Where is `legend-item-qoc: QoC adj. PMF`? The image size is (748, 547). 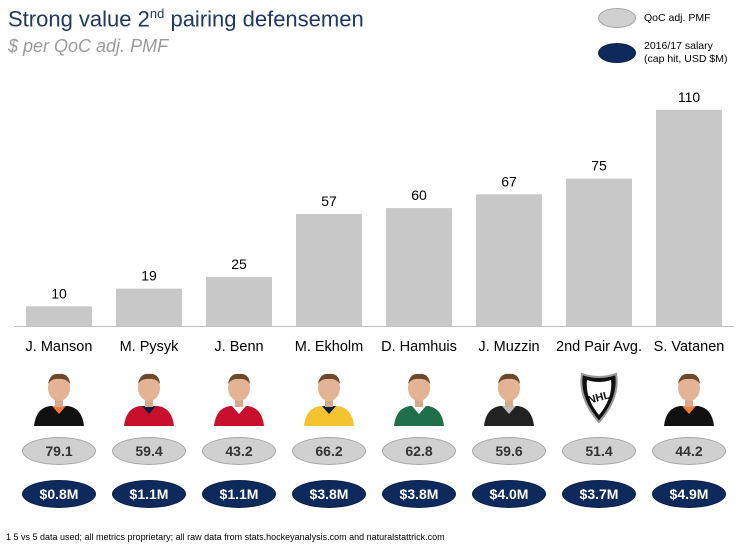
legend-item-qoc: QoC adj. PMF is located at coordinates (654, 18).